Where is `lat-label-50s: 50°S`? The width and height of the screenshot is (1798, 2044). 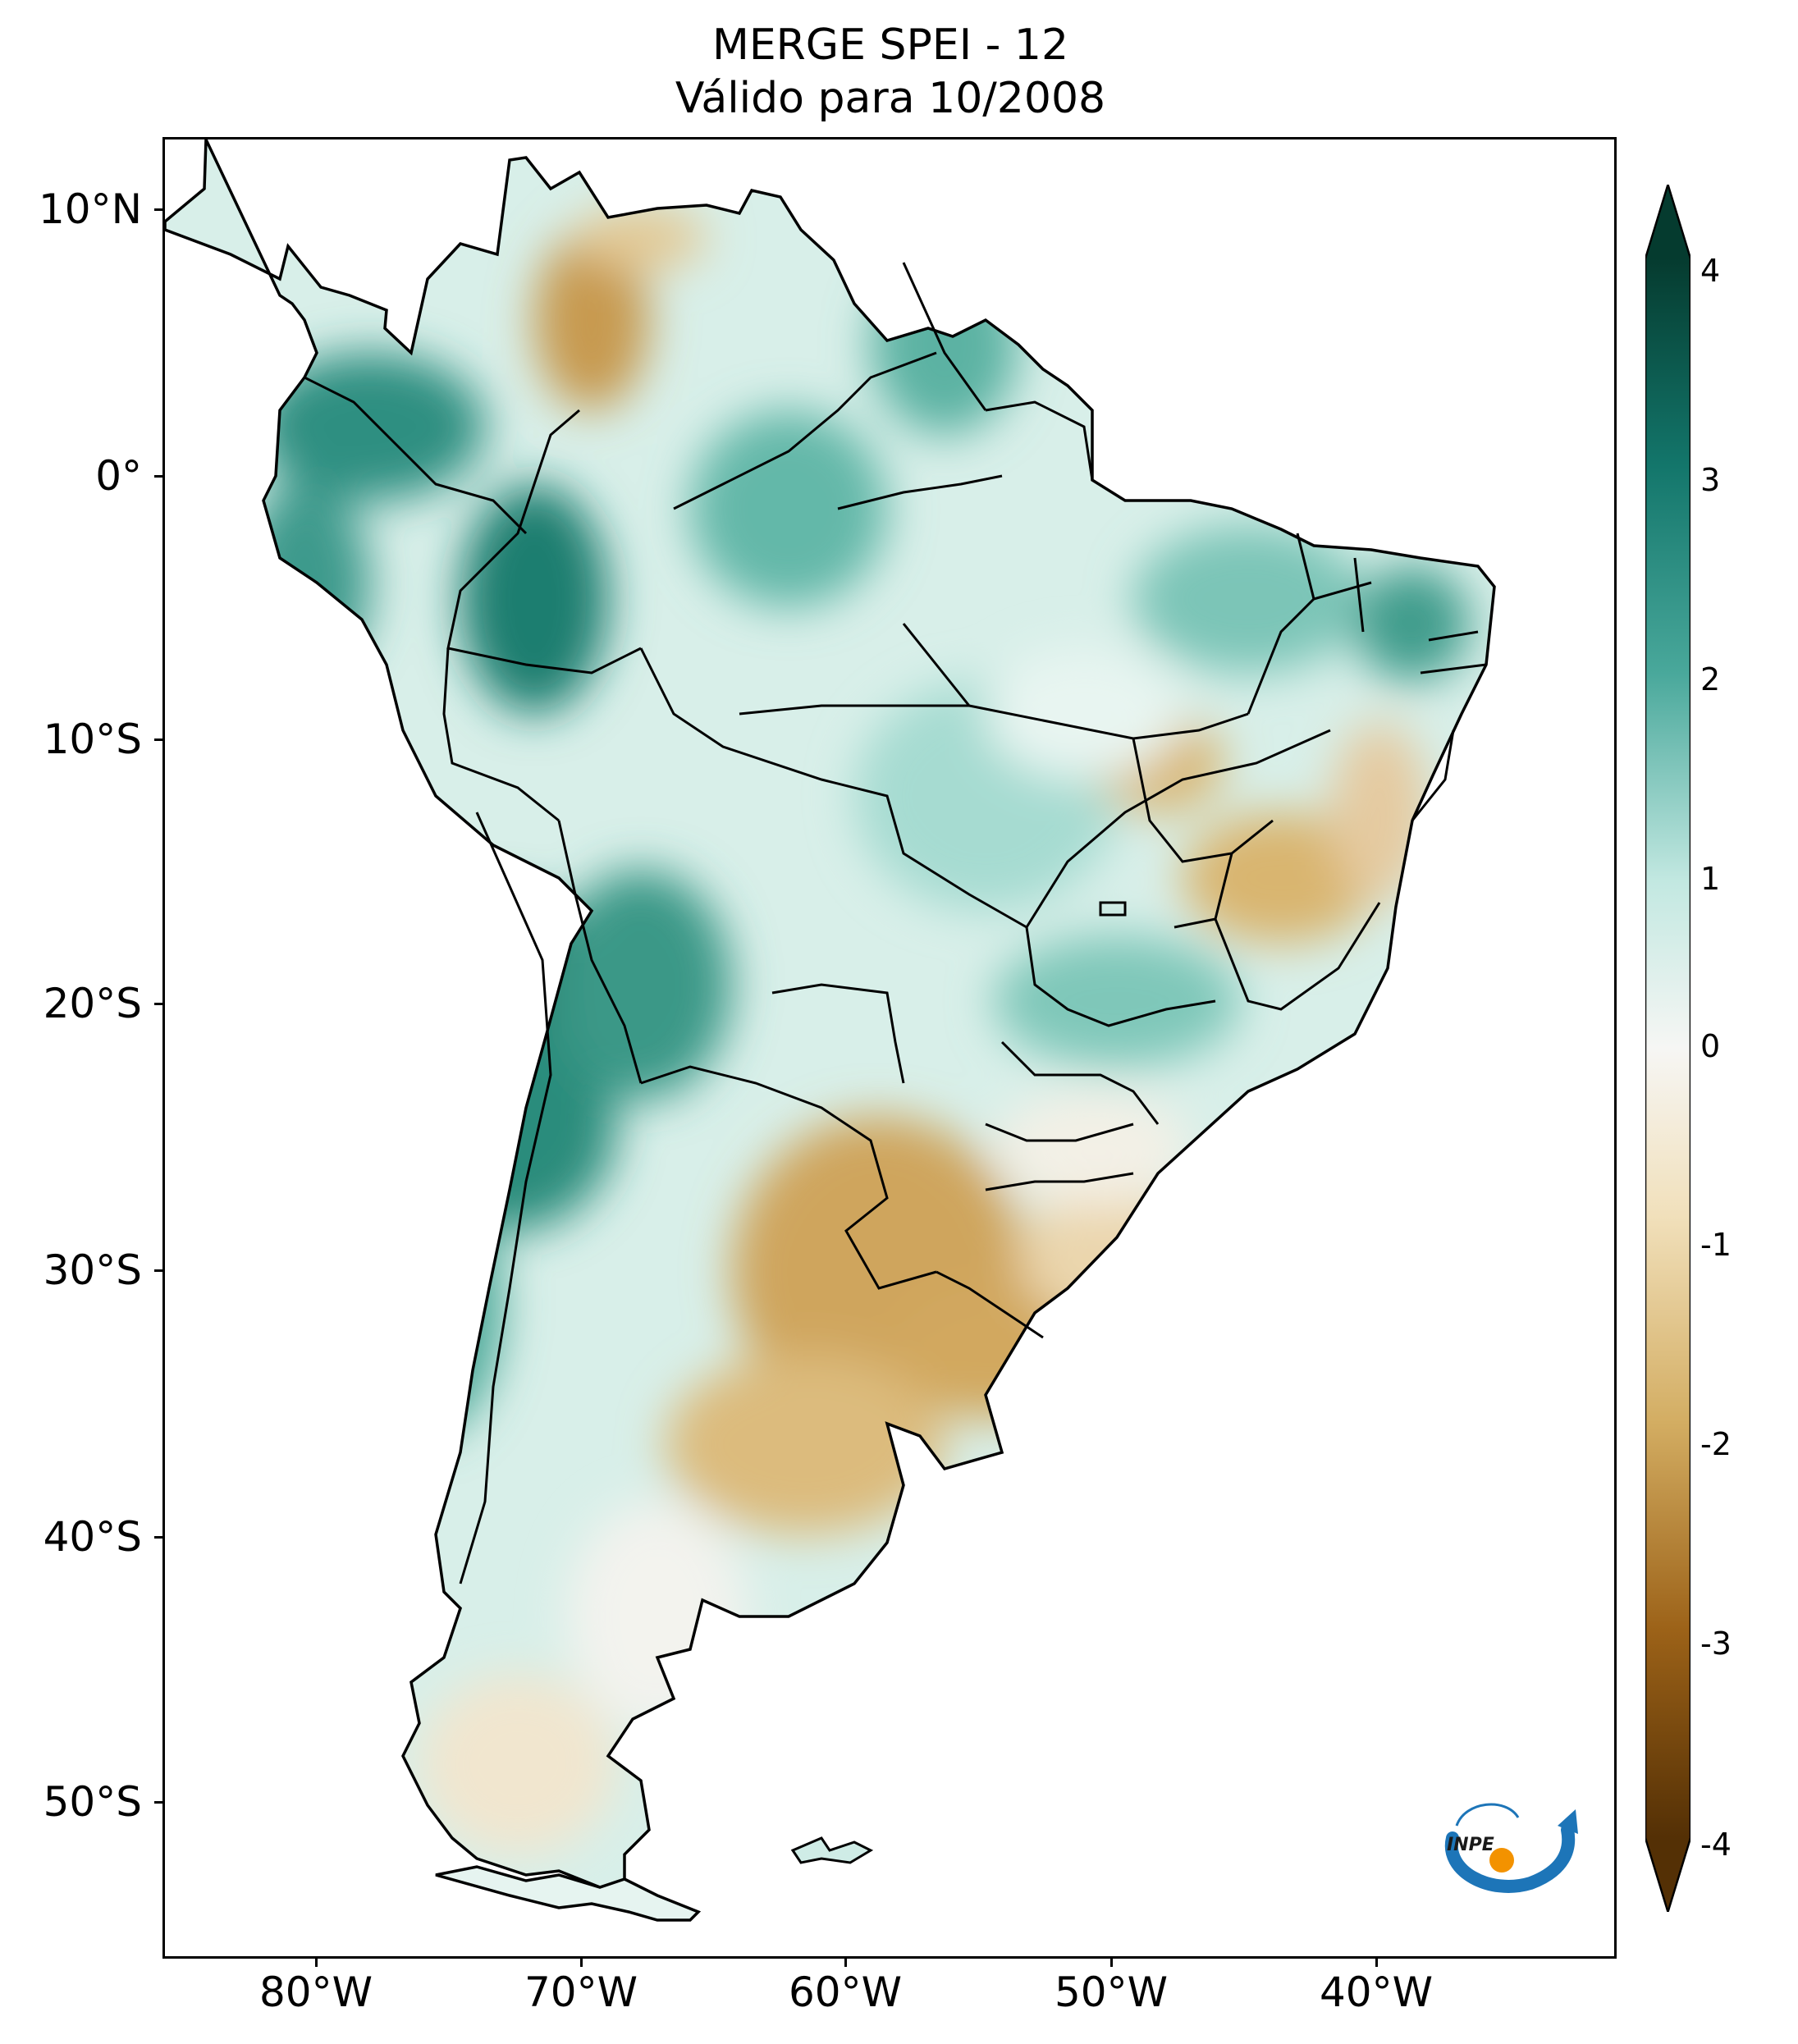 lat-label-50s: 50°S is located at coordinates (92, 1802).